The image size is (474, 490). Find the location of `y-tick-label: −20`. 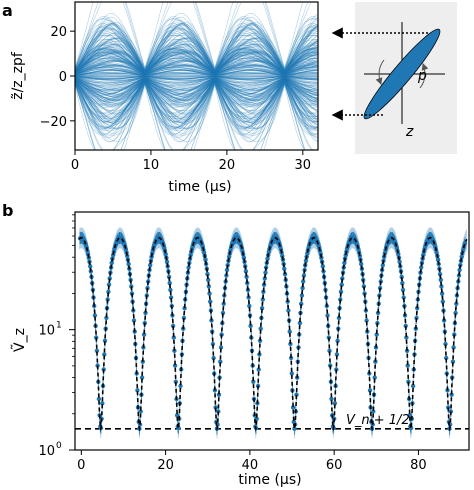

y-tick-label: −20 is located at coordinates (53, 122).